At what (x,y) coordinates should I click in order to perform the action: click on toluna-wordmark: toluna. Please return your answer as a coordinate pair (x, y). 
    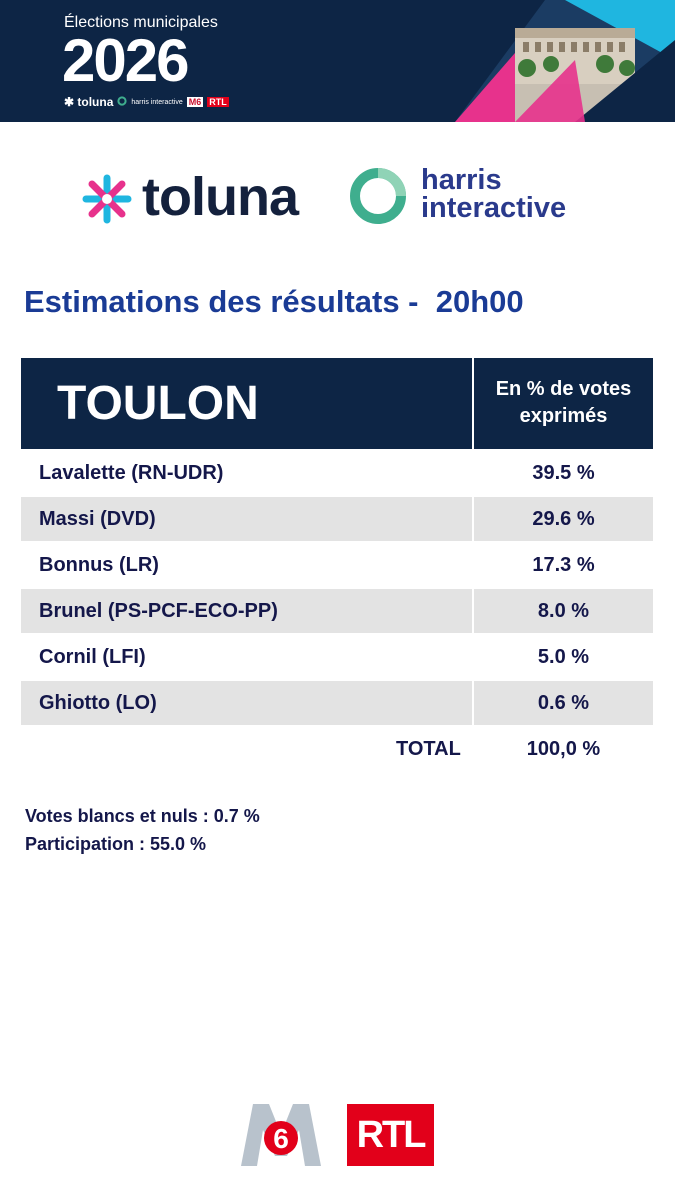
    Looking at the image, I should click on (220, 197).